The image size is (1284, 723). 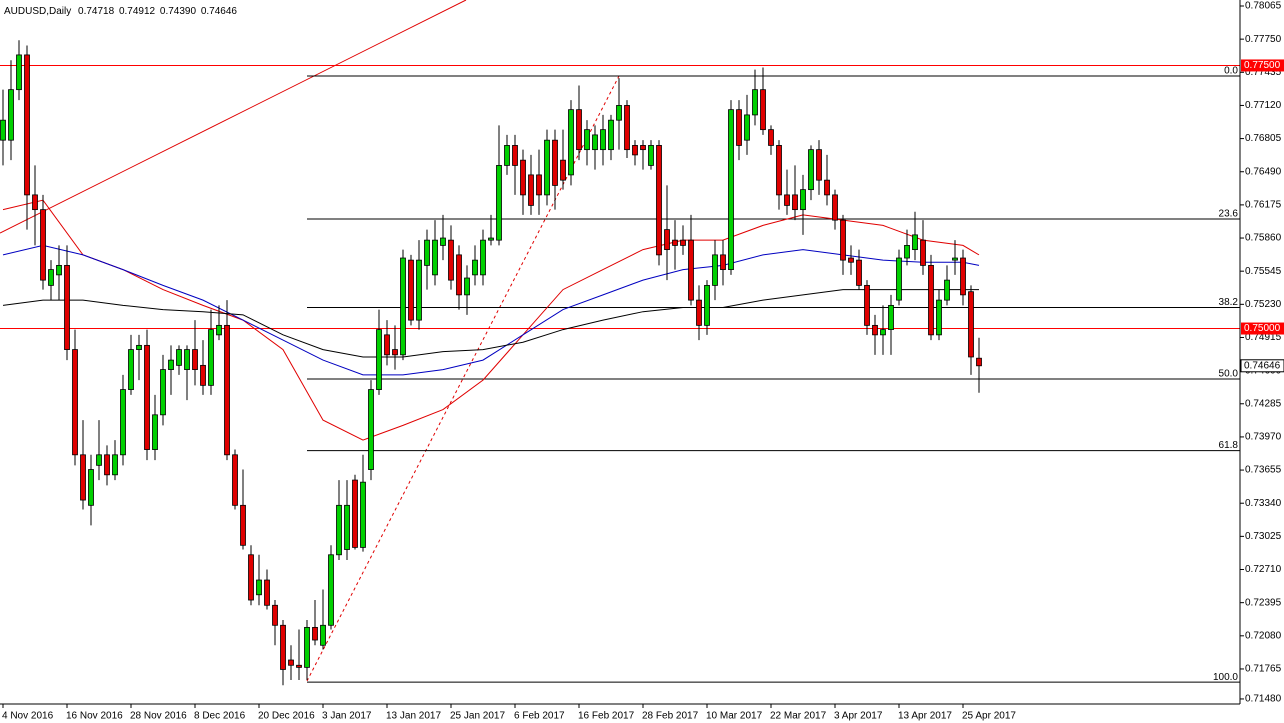 I want to click on price-level-label: 0.75000, so click(x=1262, y=328).